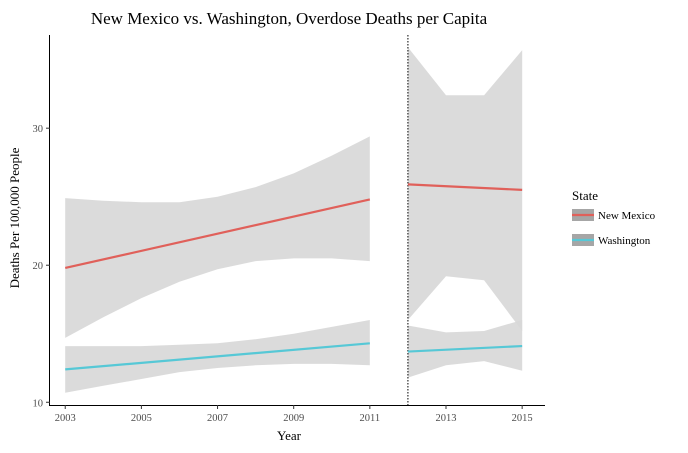 Image resolution: width=688 pixels, height=453 pixels. Describe the element at coordinates (38, 129) in the screenshot. I see `y-tick-label: 30` at that location.